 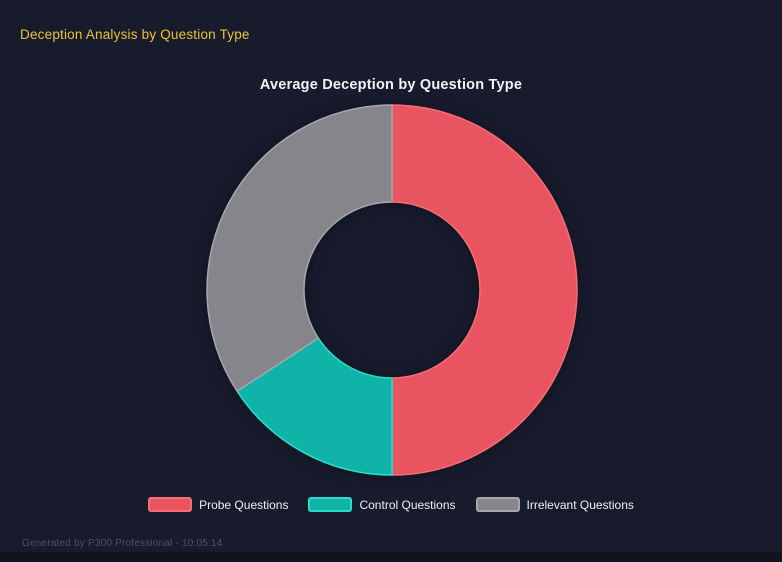 I want to click on legend-swatch-probe-questions, so click(x=170, y=504).